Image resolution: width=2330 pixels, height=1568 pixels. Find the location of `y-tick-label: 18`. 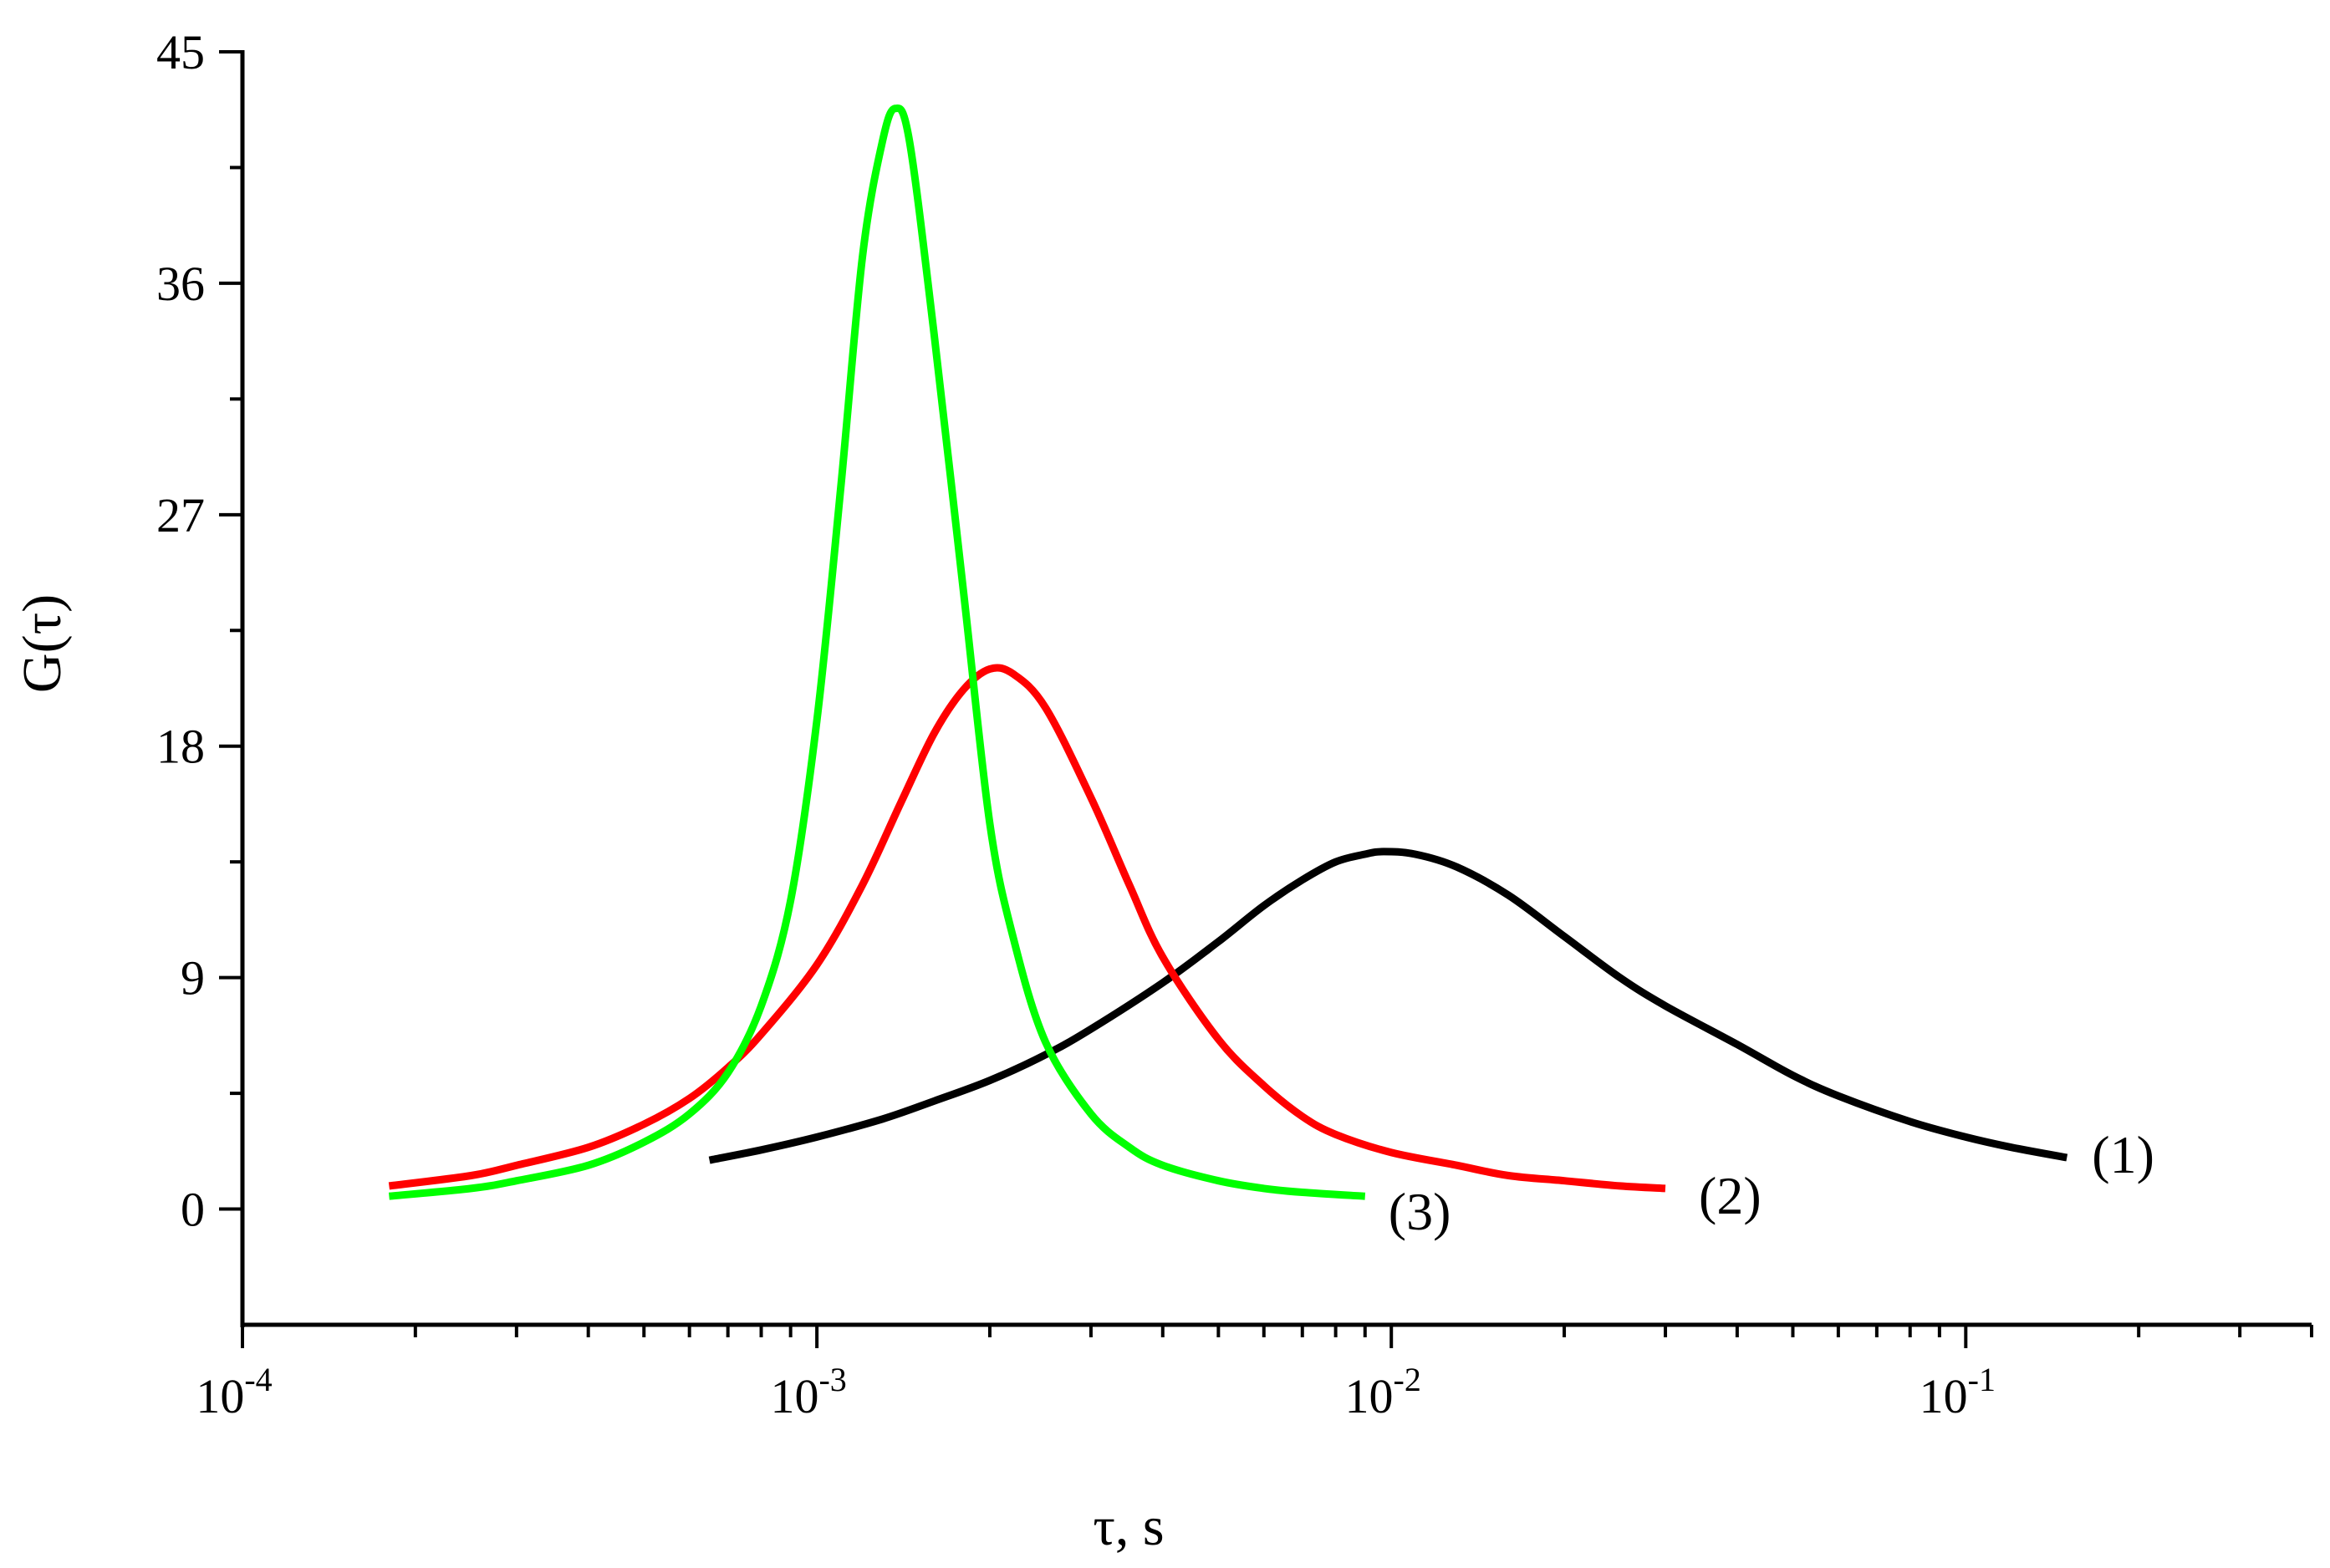

y-tick-label: 18 is located at coordinates (180, 747).